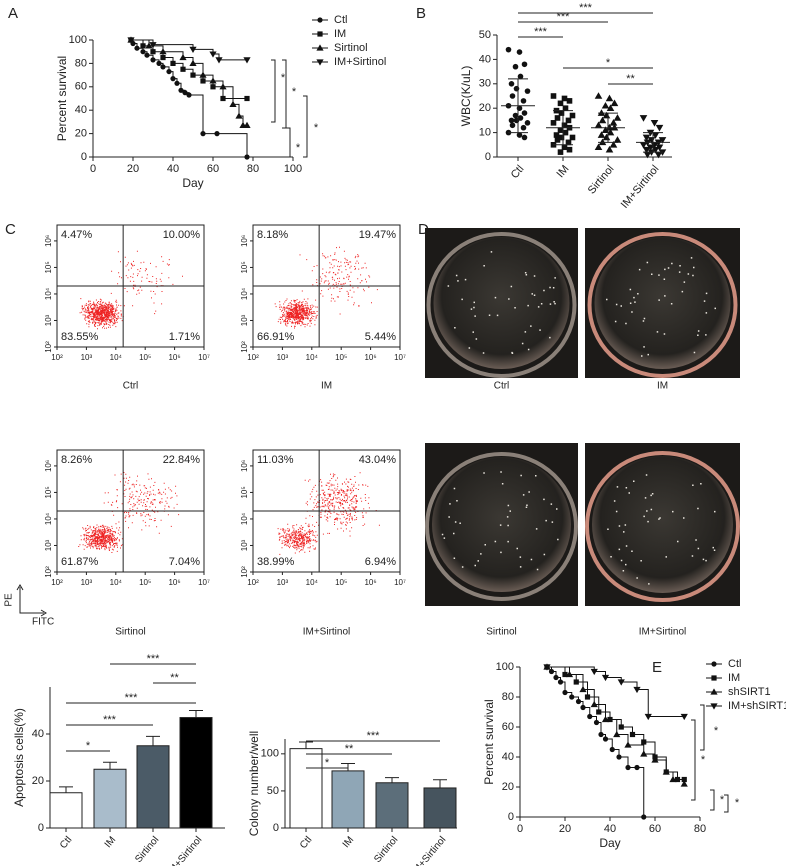 This screenshot has width=786, height=866. I want to click on y-tick-label: 80, so click(81, 63).